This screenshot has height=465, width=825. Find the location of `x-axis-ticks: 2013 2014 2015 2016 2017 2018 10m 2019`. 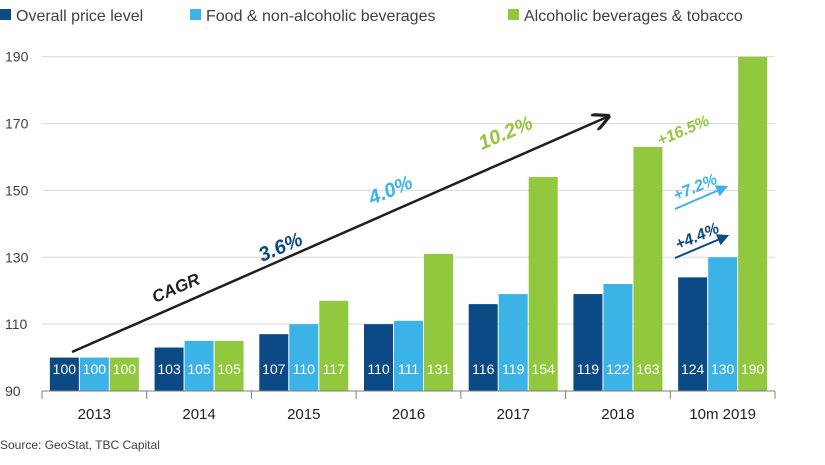

x-axis-ticks: 2013 2014 2015 2016 2017 2018 10m 2019 is located at coordinates (417, 414).